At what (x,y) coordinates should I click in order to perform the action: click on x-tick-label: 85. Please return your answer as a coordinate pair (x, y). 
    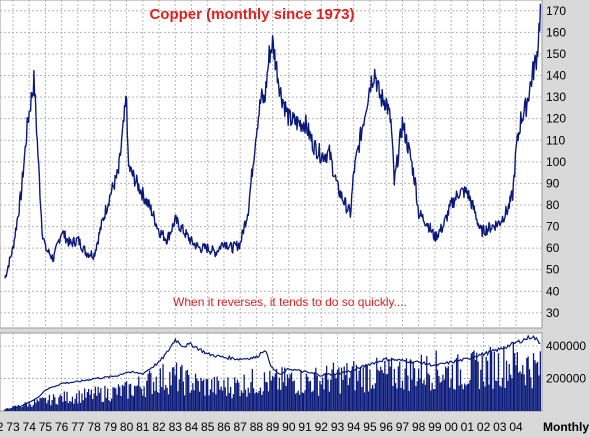
    Looking at the image, I should click on (208, 427).